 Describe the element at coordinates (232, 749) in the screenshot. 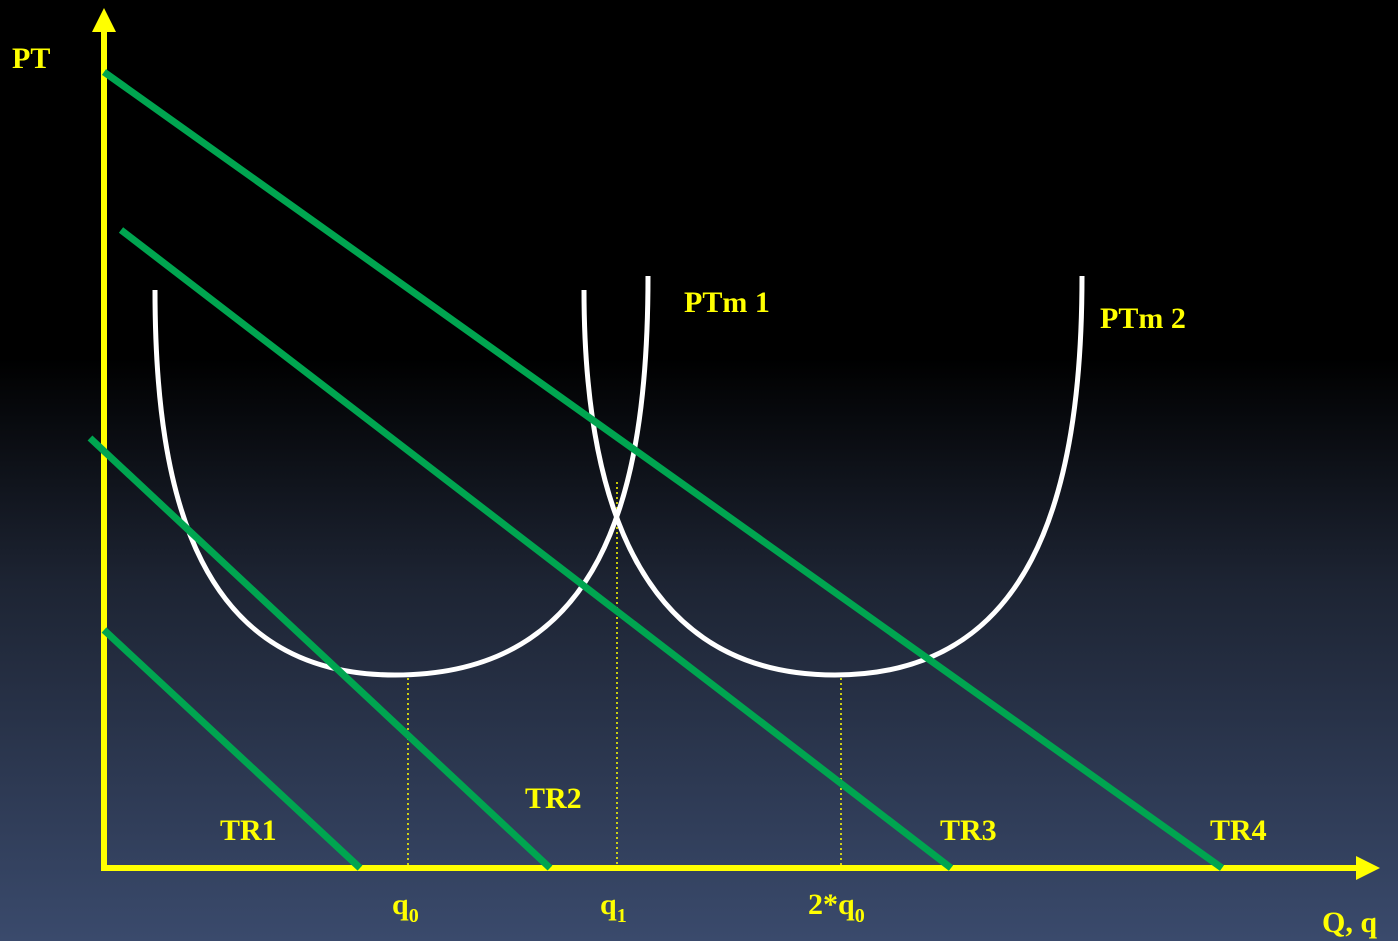

I see `line-tr1` at that location.